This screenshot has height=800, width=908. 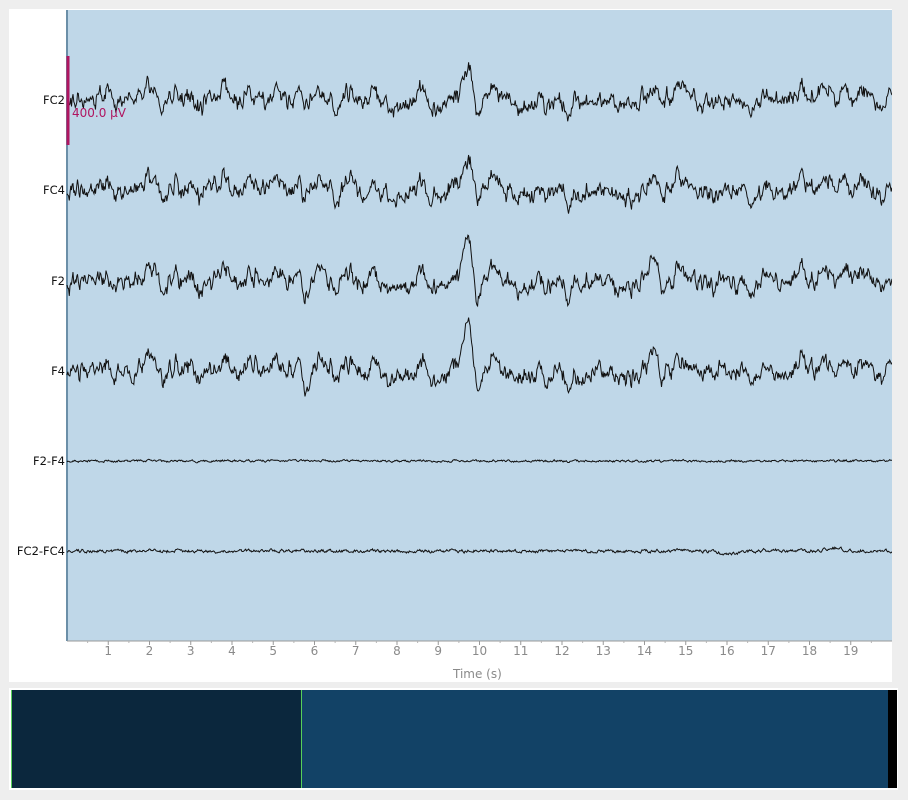 What do you see at coordinates (191, 651) in the screenshot?
I see `x-tick-label: 3` at bounding box center [191, 651].